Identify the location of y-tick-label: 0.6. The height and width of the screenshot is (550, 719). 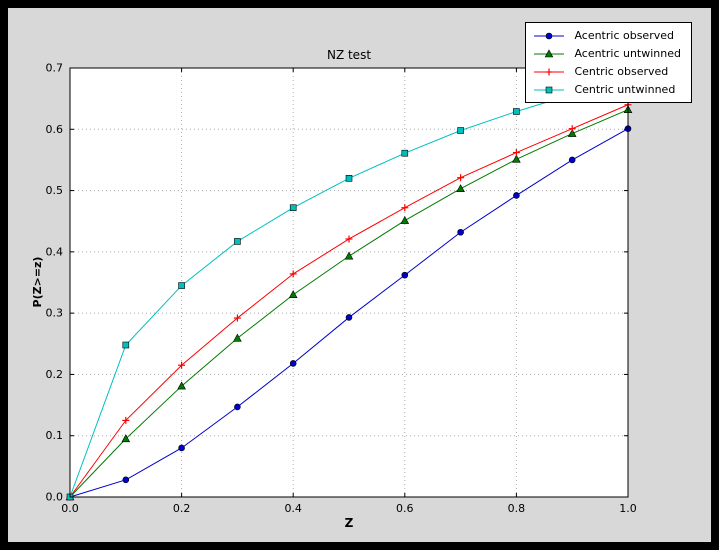
(55, 129).